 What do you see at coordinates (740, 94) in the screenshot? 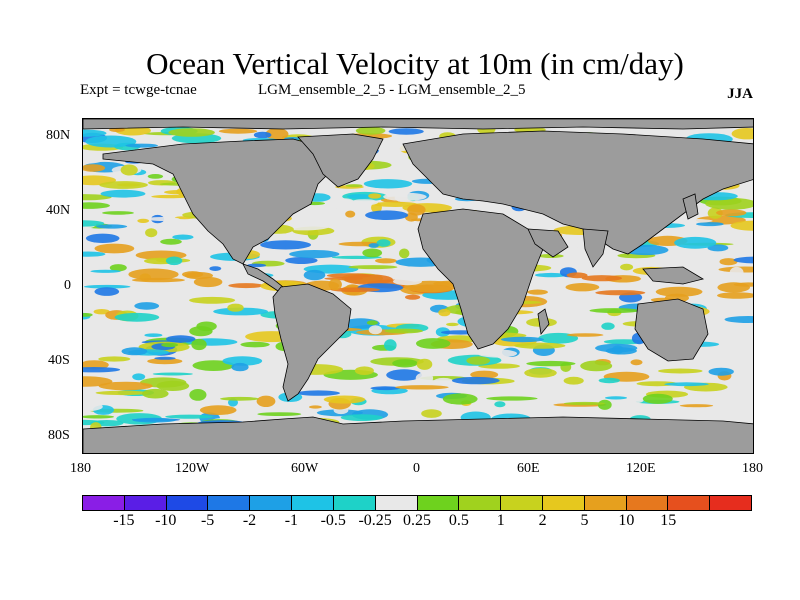
I see `season-label: JJA` at bounding box center [740, 94].